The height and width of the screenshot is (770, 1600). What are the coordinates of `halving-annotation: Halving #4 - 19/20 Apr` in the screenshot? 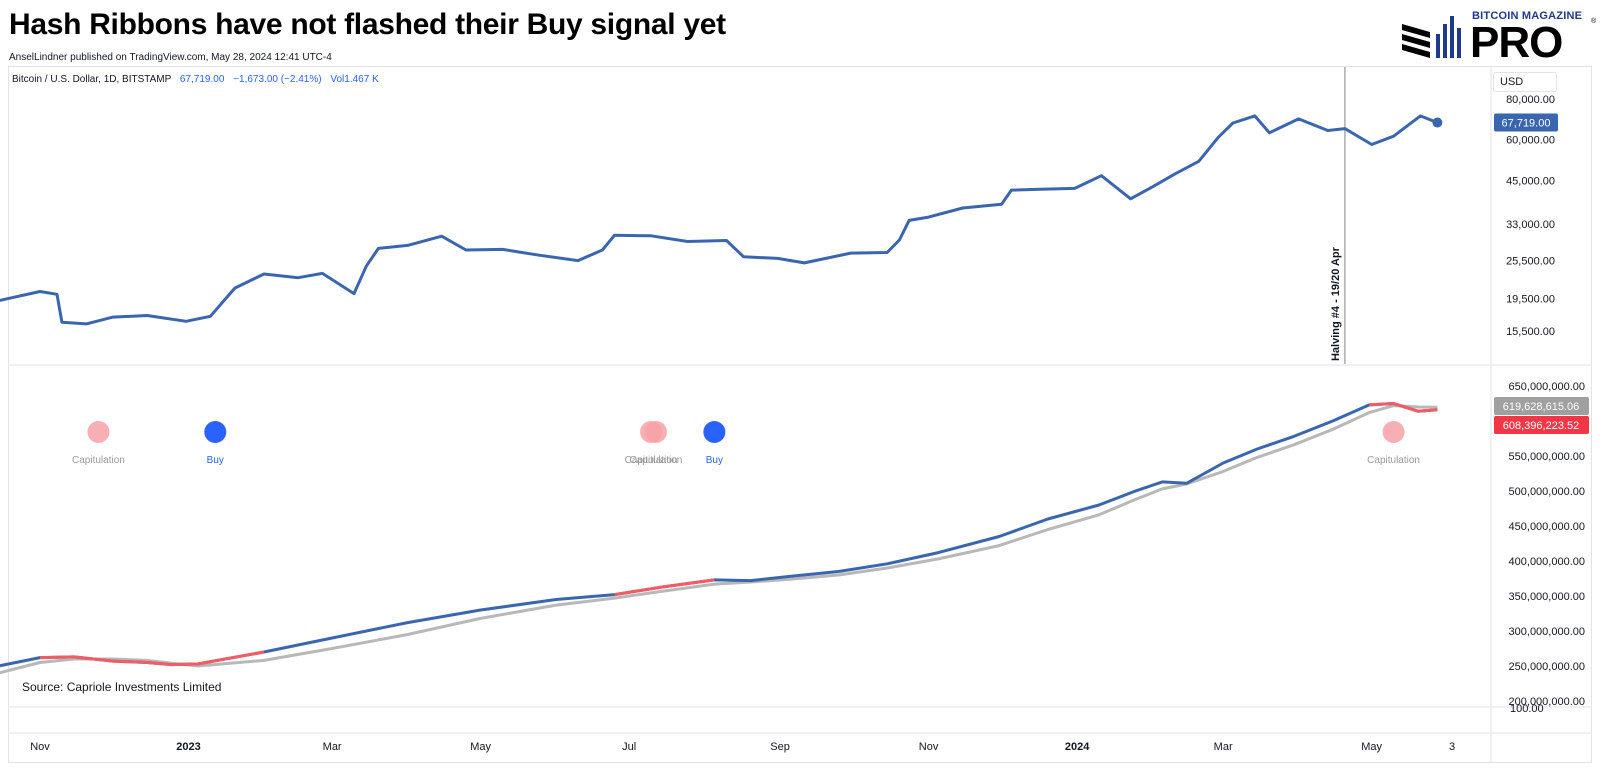 It's located at (1336, 303).